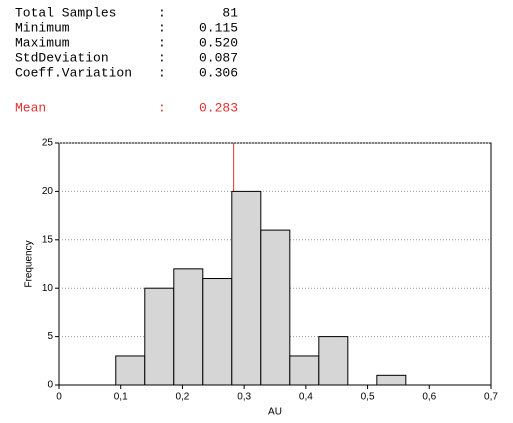 The height and width of the screenshot is (423, 513). I want to click on x-tick-label: 0,7, so click(491, 397).